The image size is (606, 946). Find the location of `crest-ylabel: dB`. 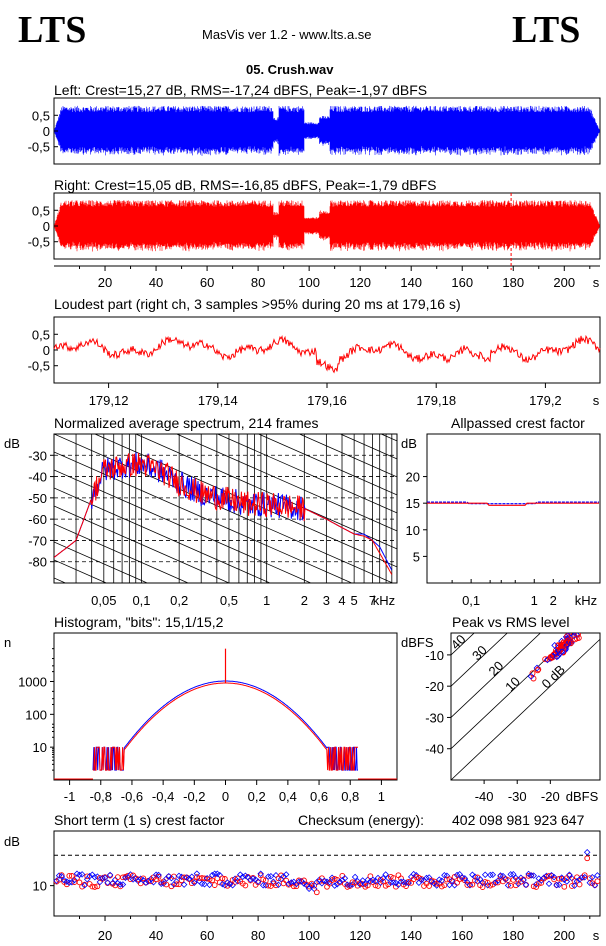

crest-ylabel: dB is located at coordinates (409, 443).